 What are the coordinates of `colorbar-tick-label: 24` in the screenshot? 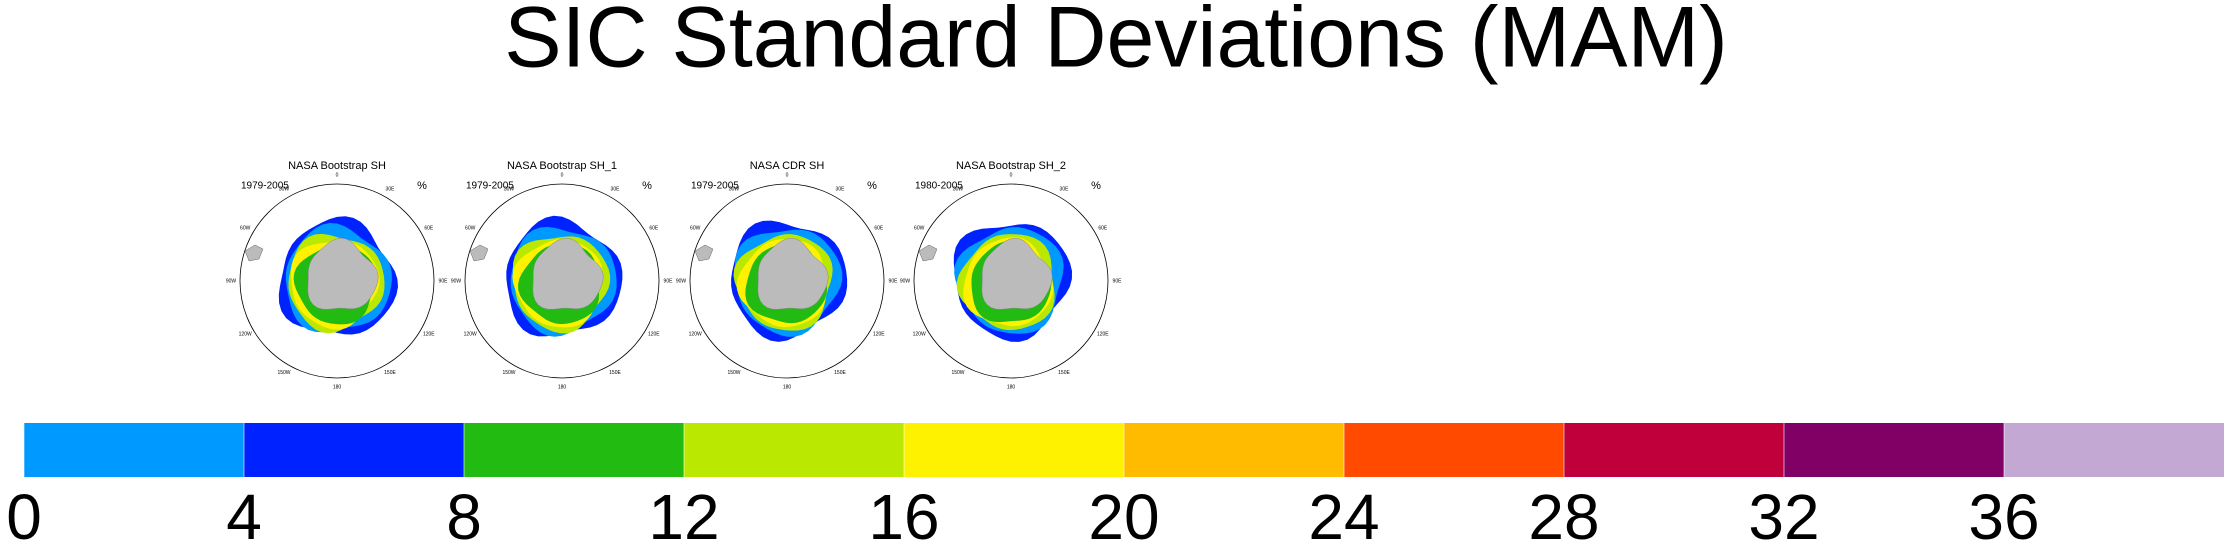 It's located at (1343, 516).